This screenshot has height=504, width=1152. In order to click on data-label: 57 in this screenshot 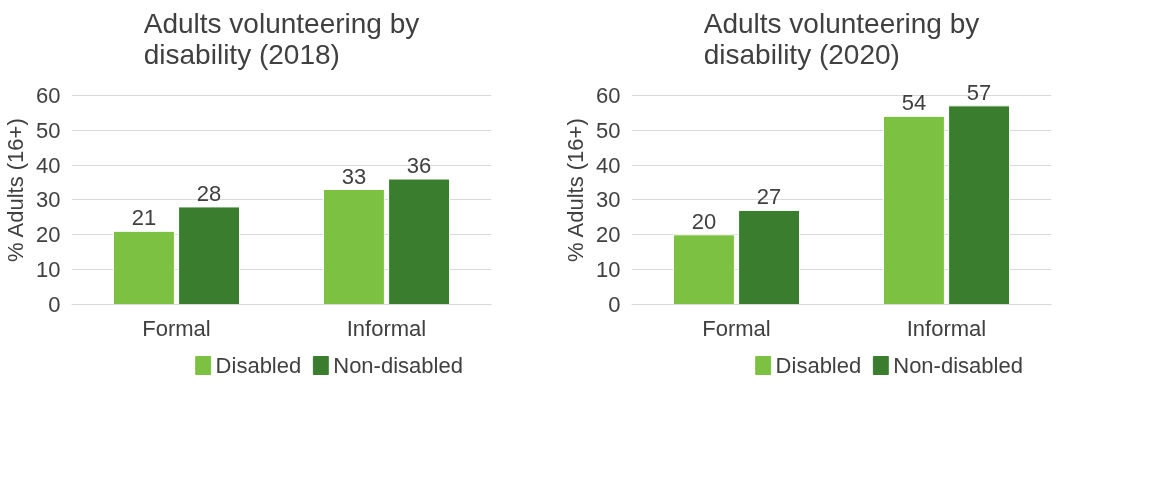, I will do `click(979, 92)`.